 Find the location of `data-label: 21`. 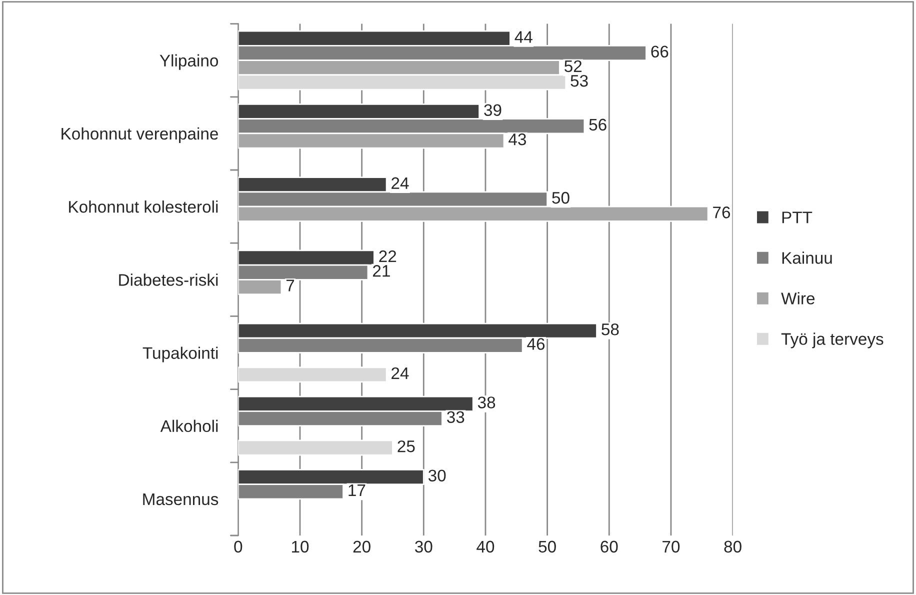

data-label: 21 is located at coordinates (381, 271).